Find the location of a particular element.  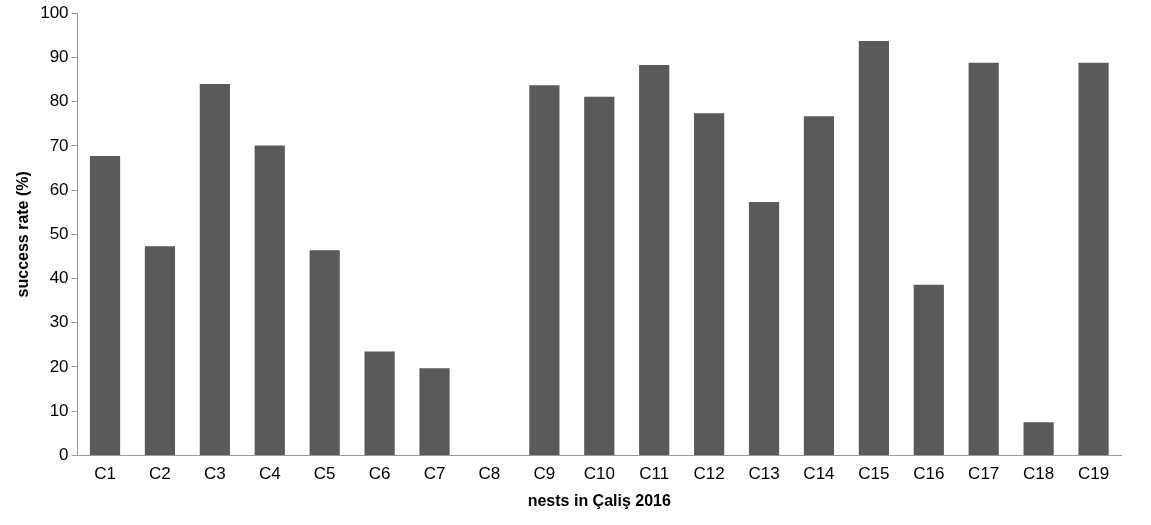

x-tick-label: C10 is located at coordinates (599, 474).